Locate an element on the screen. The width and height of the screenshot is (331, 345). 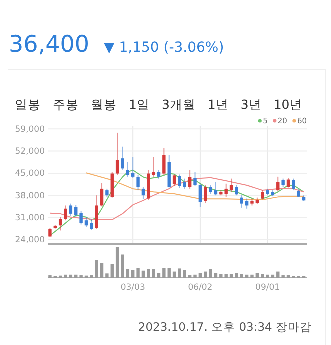
y-tick-label: 45,000 is located at coordinates (30, 174).